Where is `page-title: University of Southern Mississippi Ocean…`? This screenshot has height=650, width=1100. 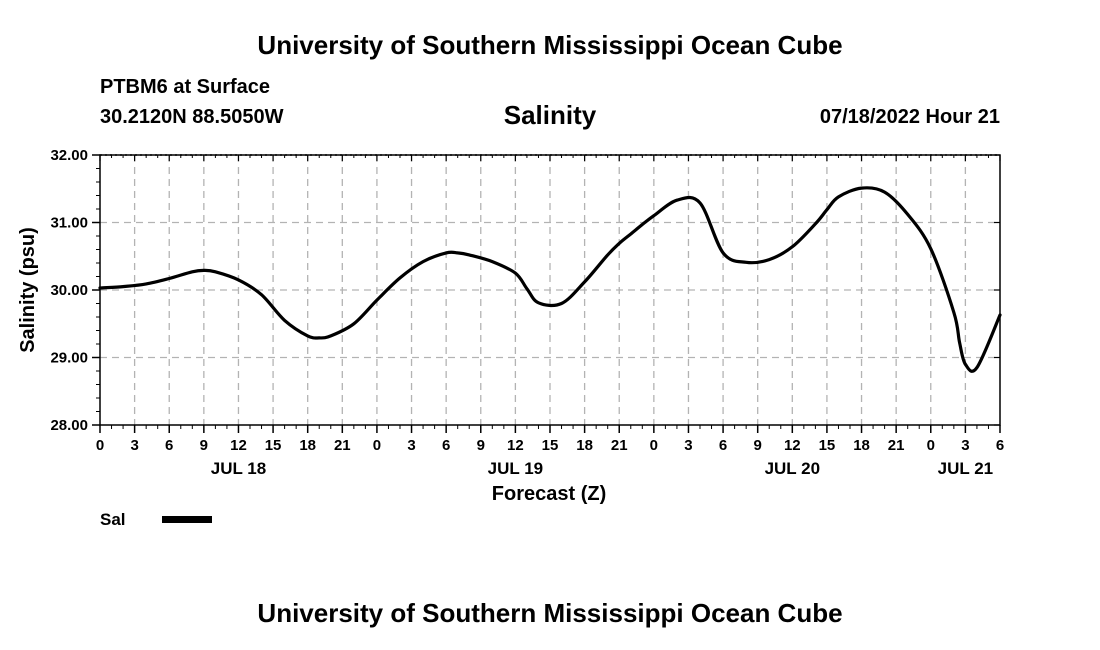
page-title: University of Southern Mississippi Ocean… is located at coordinates (550, 45).